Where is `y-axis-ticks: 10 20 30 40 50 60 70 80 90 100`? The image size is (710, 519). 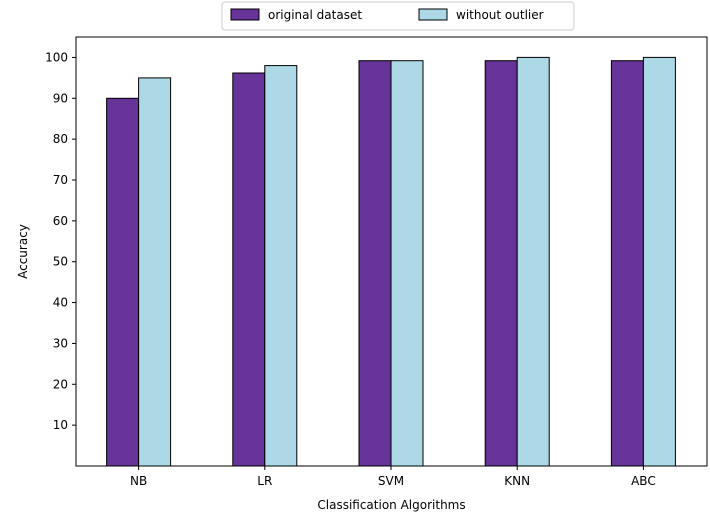 y-axis-ticks: 10 20 30 40 50 60 70 80 90 100 is located at coordinates (60, 241).